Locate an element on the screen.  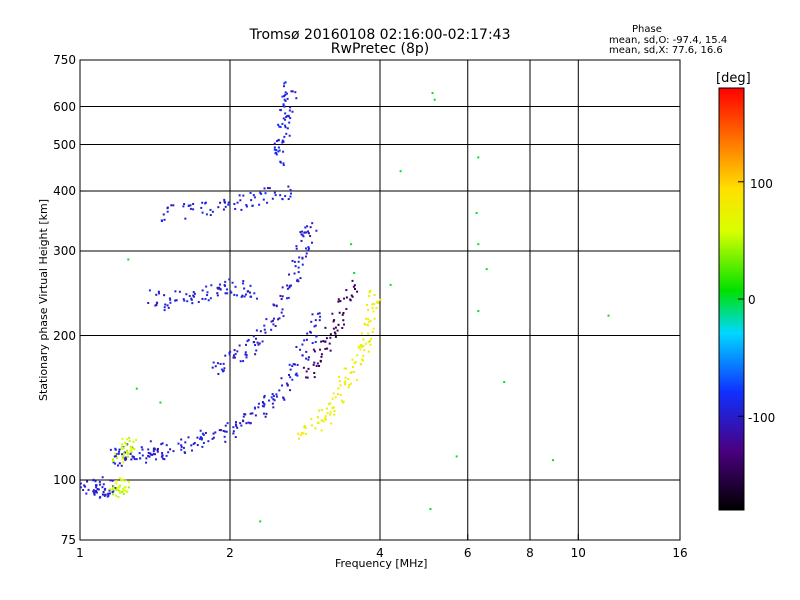
stats-o-mode: mean, sd,O: -97.4, 15.4 is located at coordinates (668, 40).